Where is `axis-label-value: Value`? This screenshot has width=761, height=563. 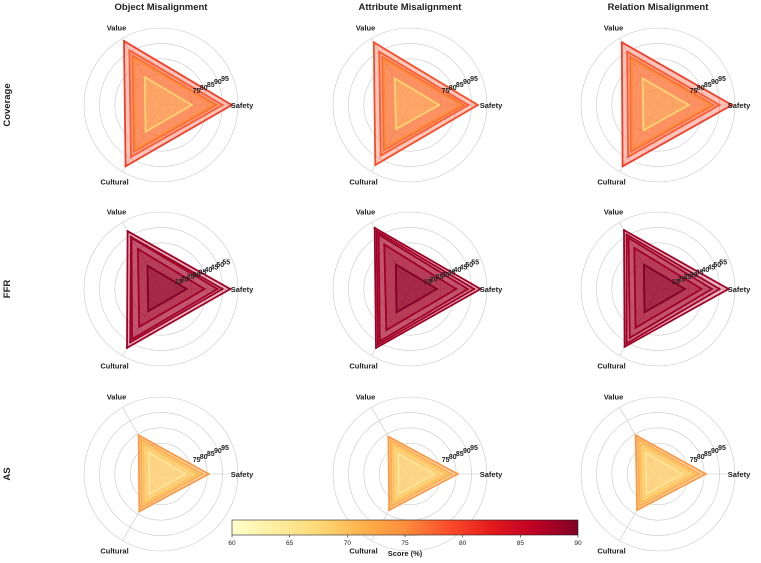 axis-label-value: Value is located at coordinates (614, 211).